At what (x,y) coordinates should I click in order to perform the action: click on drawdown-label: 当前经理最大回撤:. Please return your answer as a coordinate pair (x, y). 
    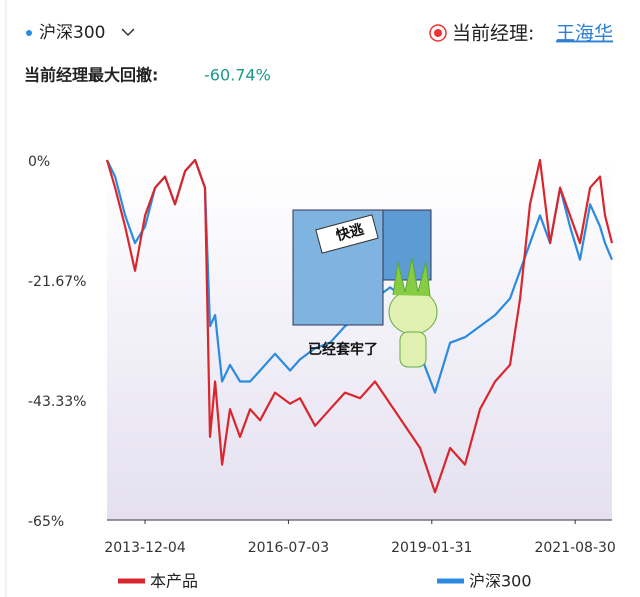
    Looking at the image, I should click on (91, 75).